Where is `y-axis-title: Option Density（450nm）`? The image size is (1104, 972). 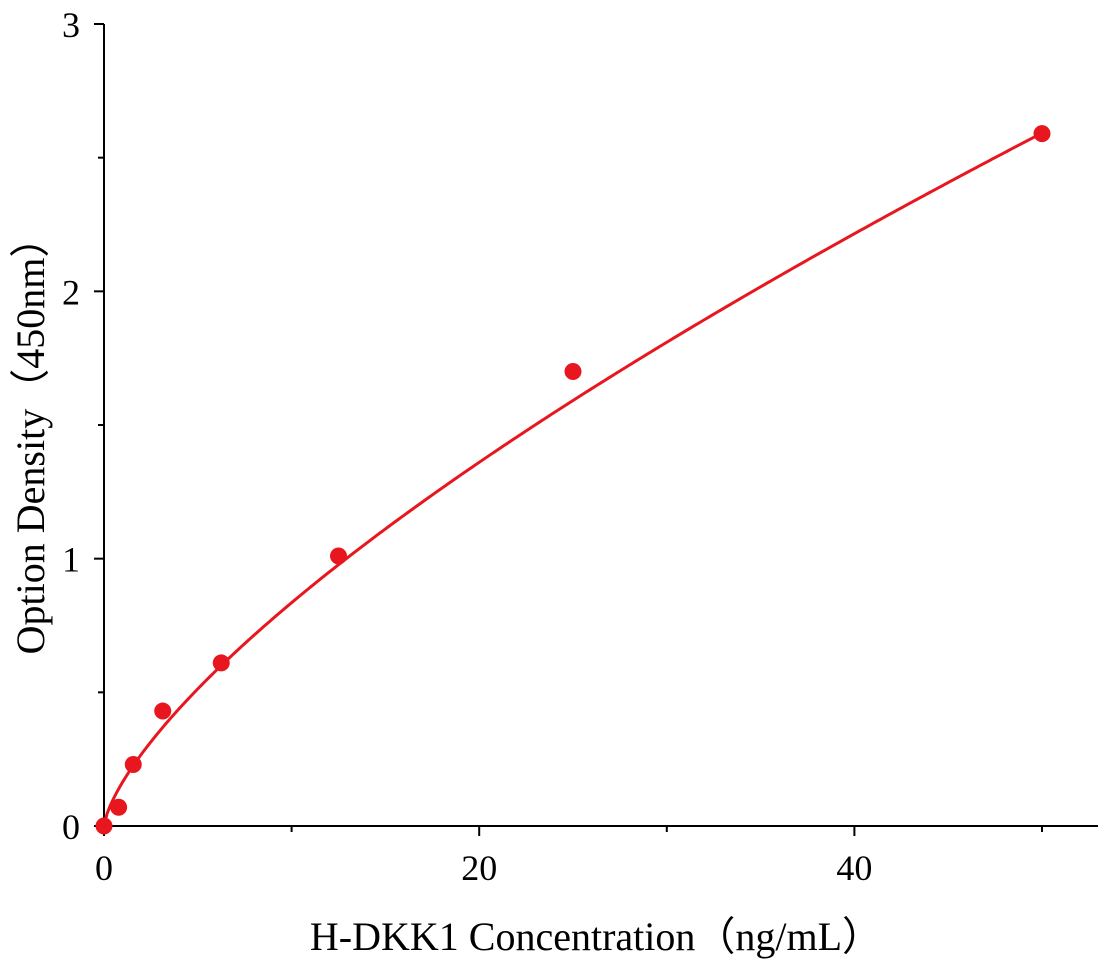 y-axis-title: Option Density（450nm） is located at coordinates (30, 436).